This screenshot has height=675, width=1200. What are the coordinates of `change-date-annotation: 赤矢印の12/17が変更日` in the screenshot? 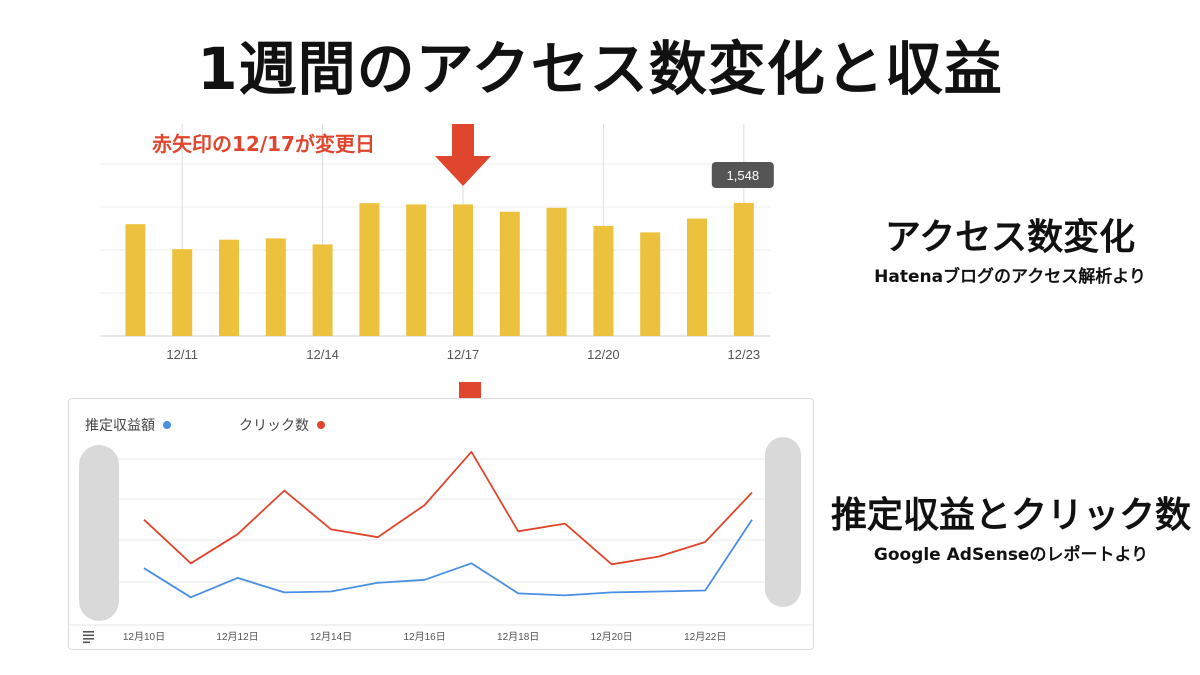 It's located at (263, 144).